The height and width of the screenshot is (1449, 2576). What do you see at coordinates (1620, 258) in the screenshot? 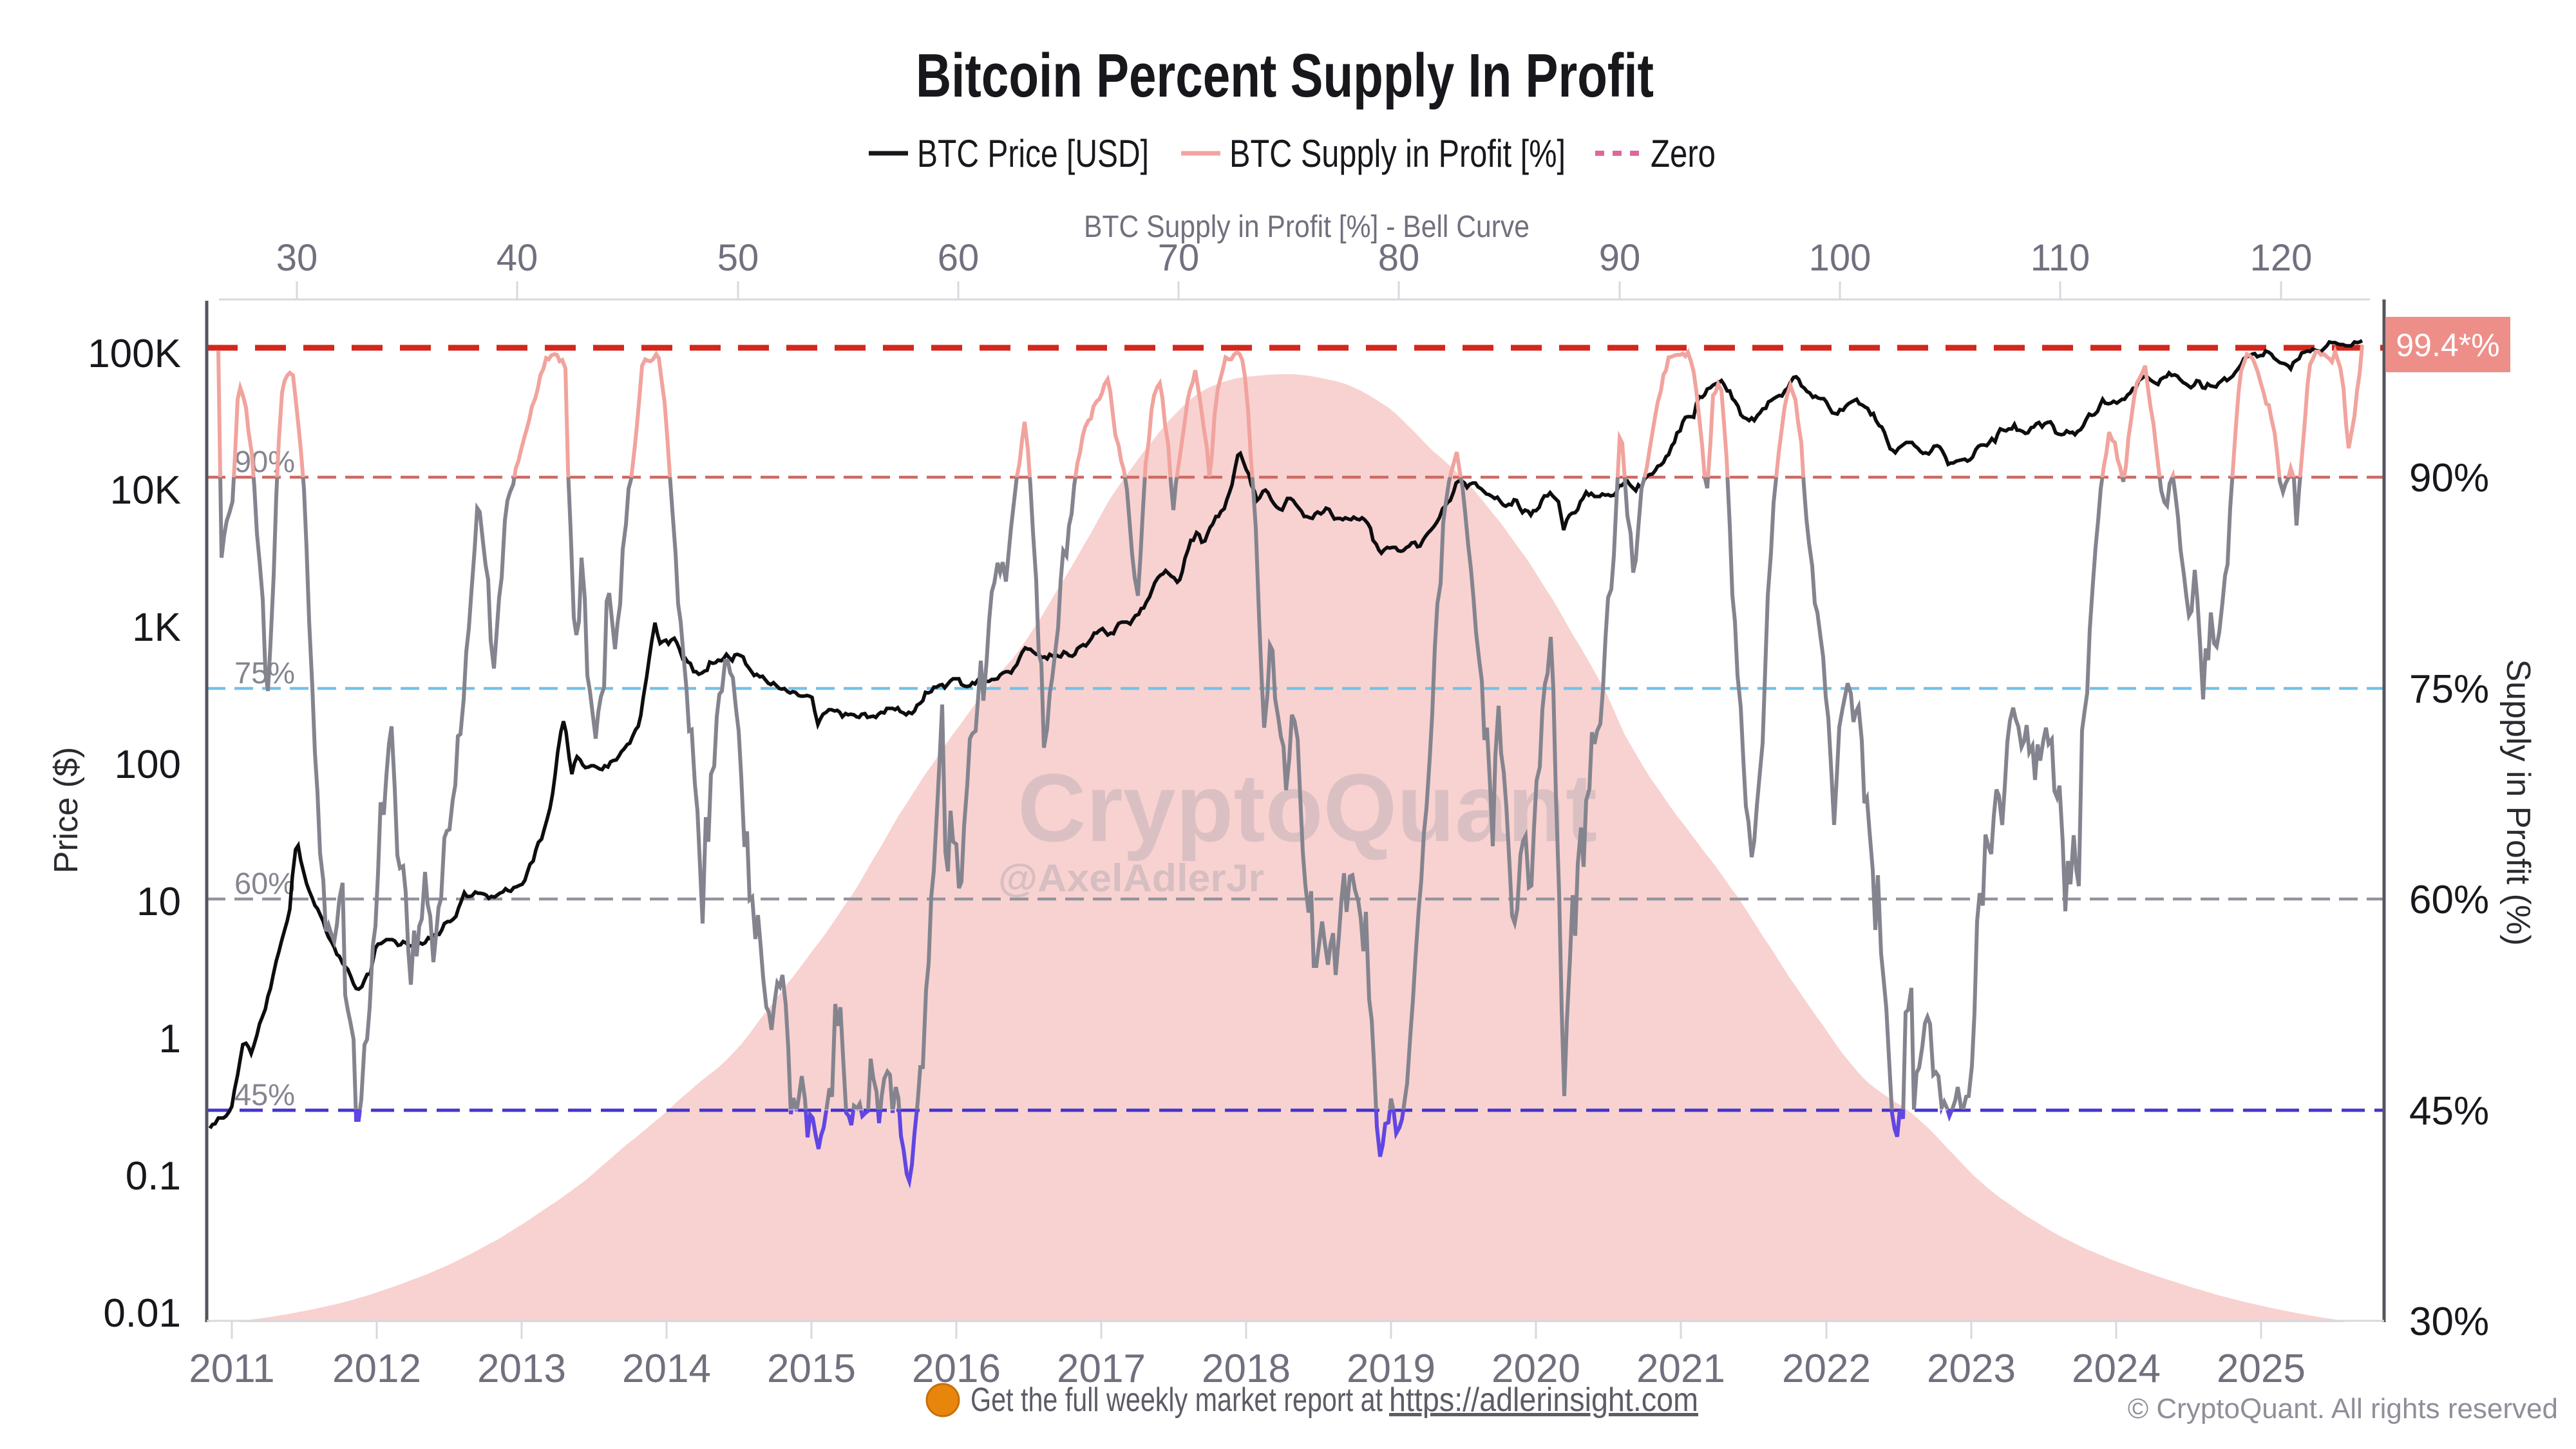
I see `svg-text: 90` at bounding box center [1620, 258].